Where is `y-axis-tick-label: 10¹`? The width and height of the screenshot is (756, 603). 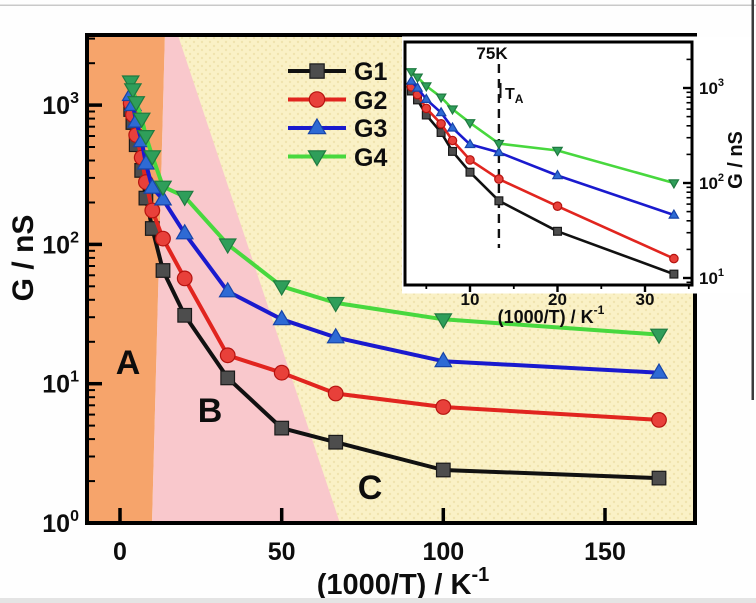
y-axis-tick-label: 10¹ is located at coordinates (60, 384).